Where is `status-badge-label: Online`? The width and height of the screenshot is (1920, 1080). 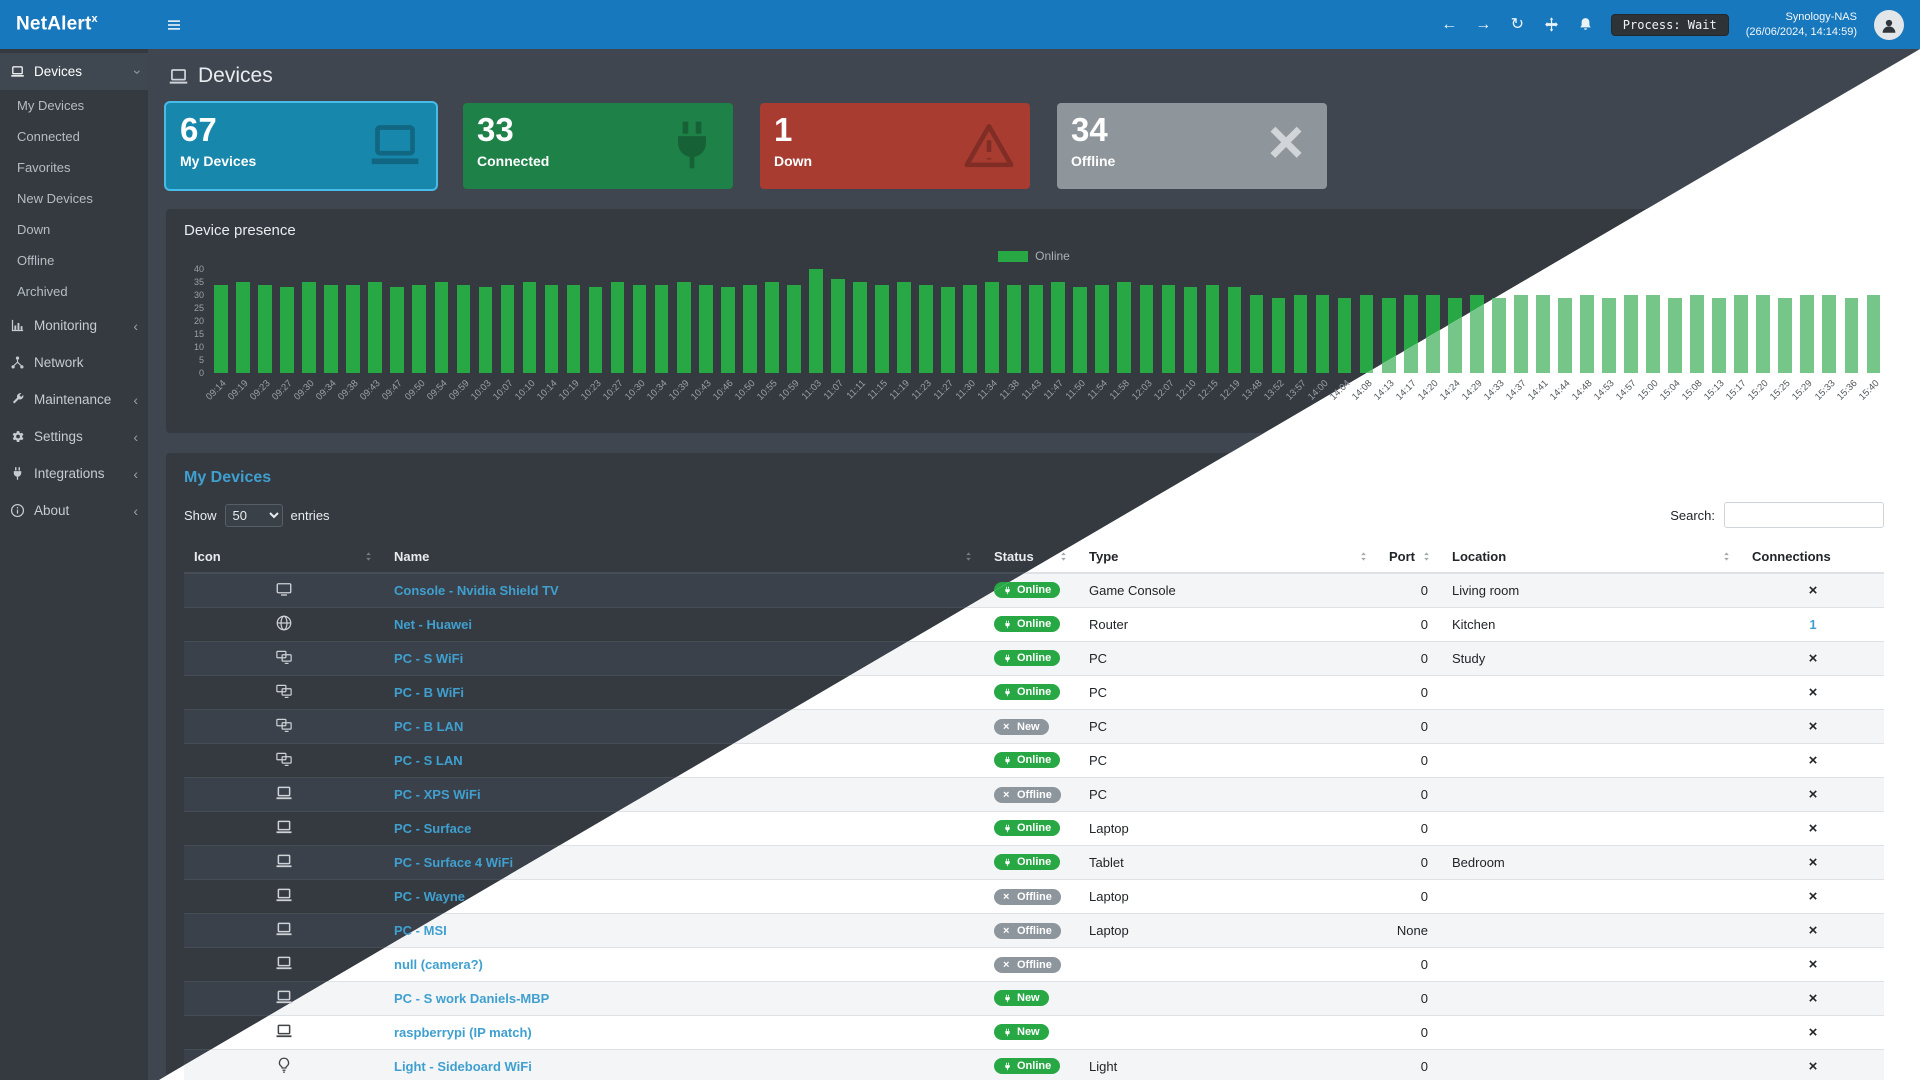
status-badge-label: Online is located at coordinates (1034, 760).